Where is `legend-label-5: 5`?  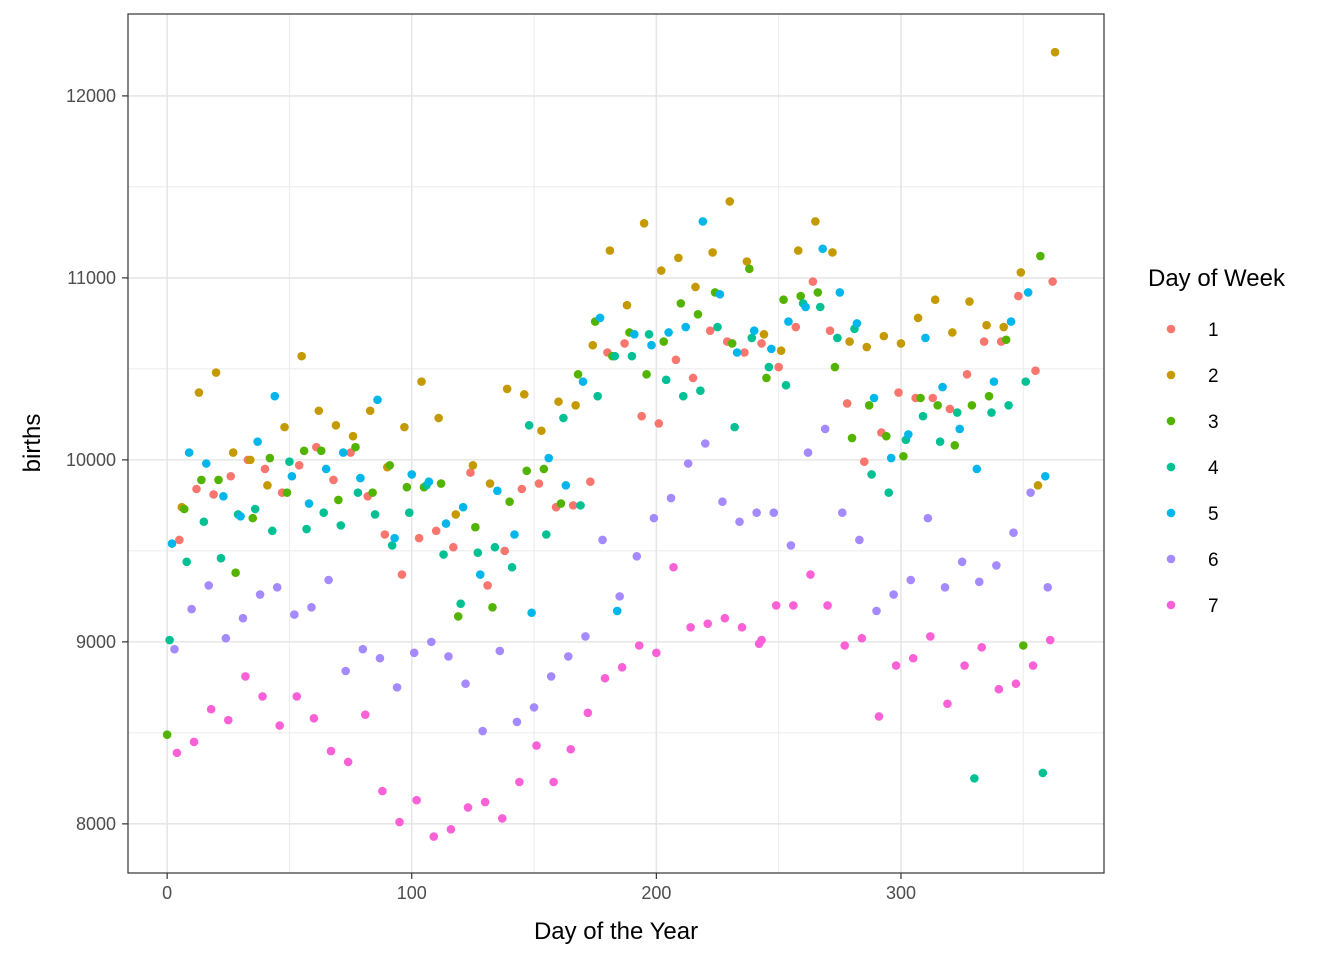 legend-label-5: 5 is located at coordinates (1213, 514).